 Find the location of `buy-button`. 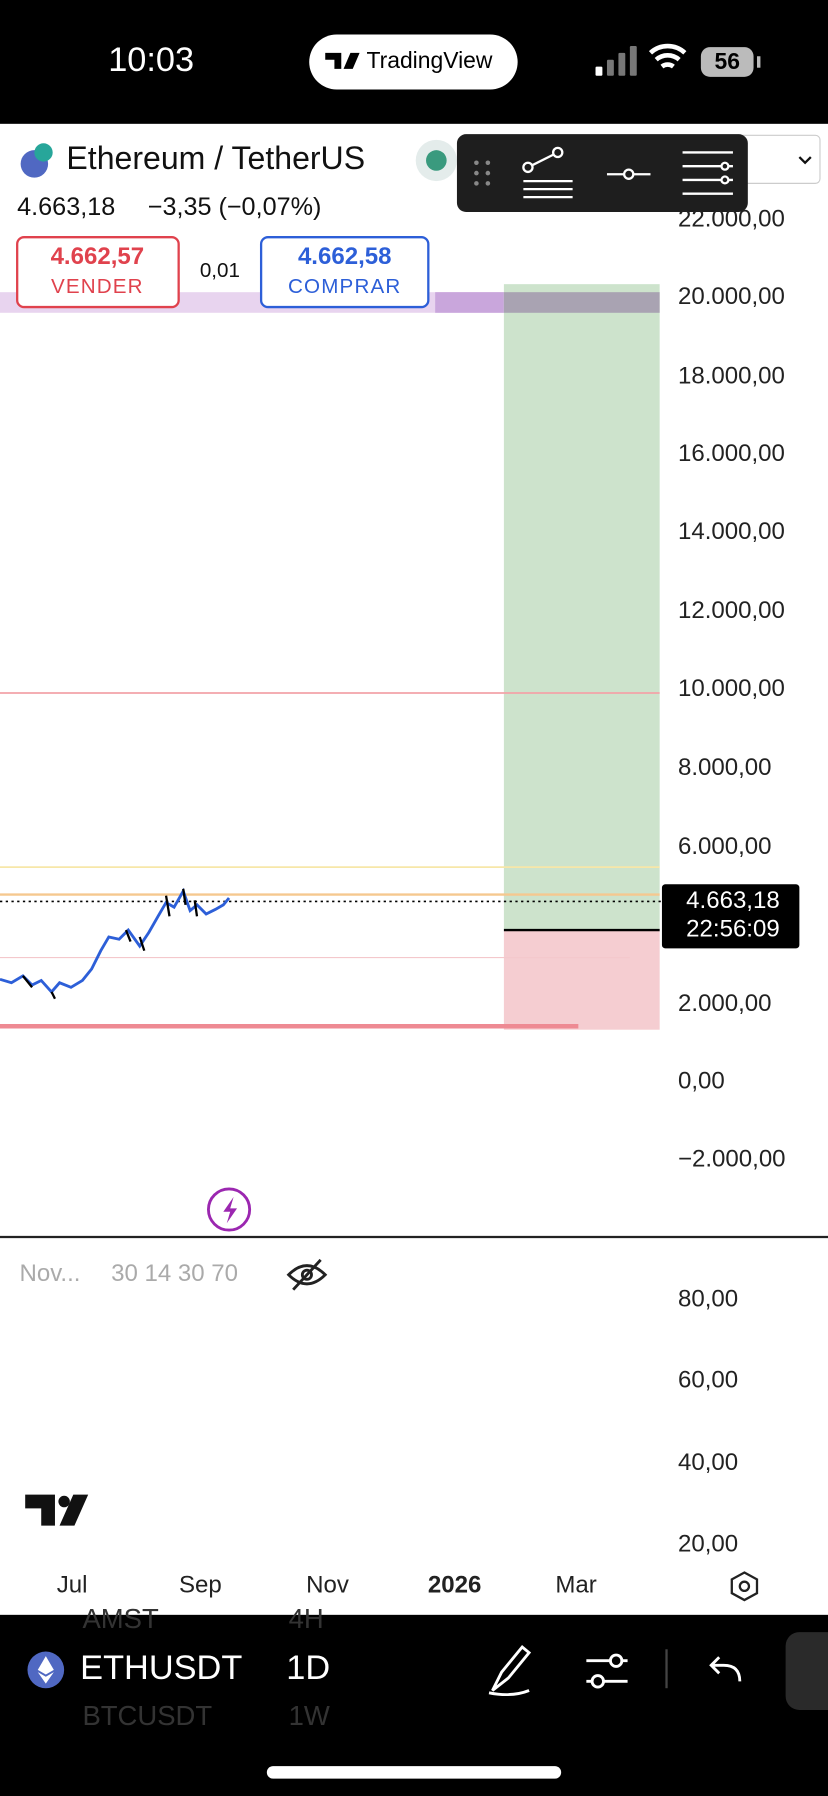

buy-button is located at coordinates (344, 272).